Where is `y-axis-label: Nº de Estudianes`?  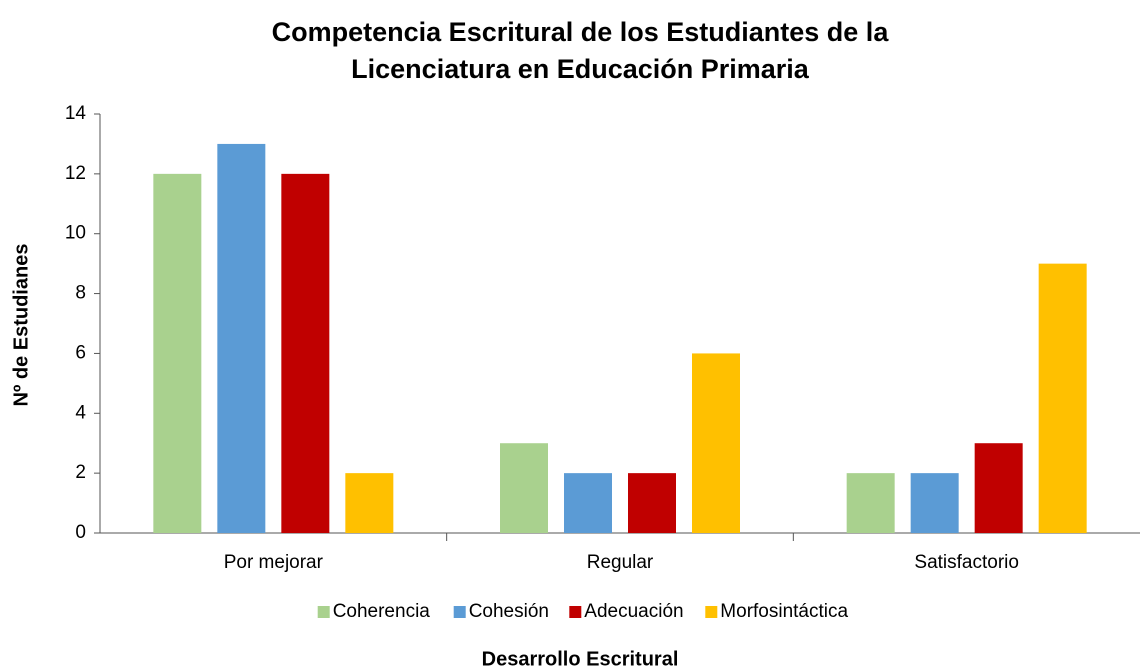 y-axis-label: Nº de Estudianes is located at coordinates (21, 325).